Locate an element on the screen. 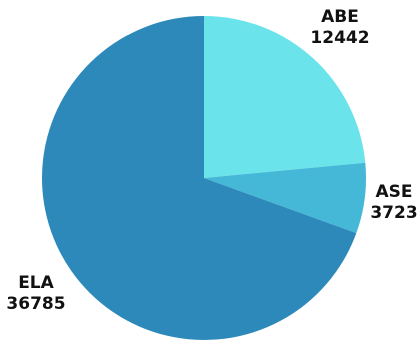 The height and width of the screenshot is (346, 419). slice-label-abe-value: 12442 is located at coordinates (340, 38).